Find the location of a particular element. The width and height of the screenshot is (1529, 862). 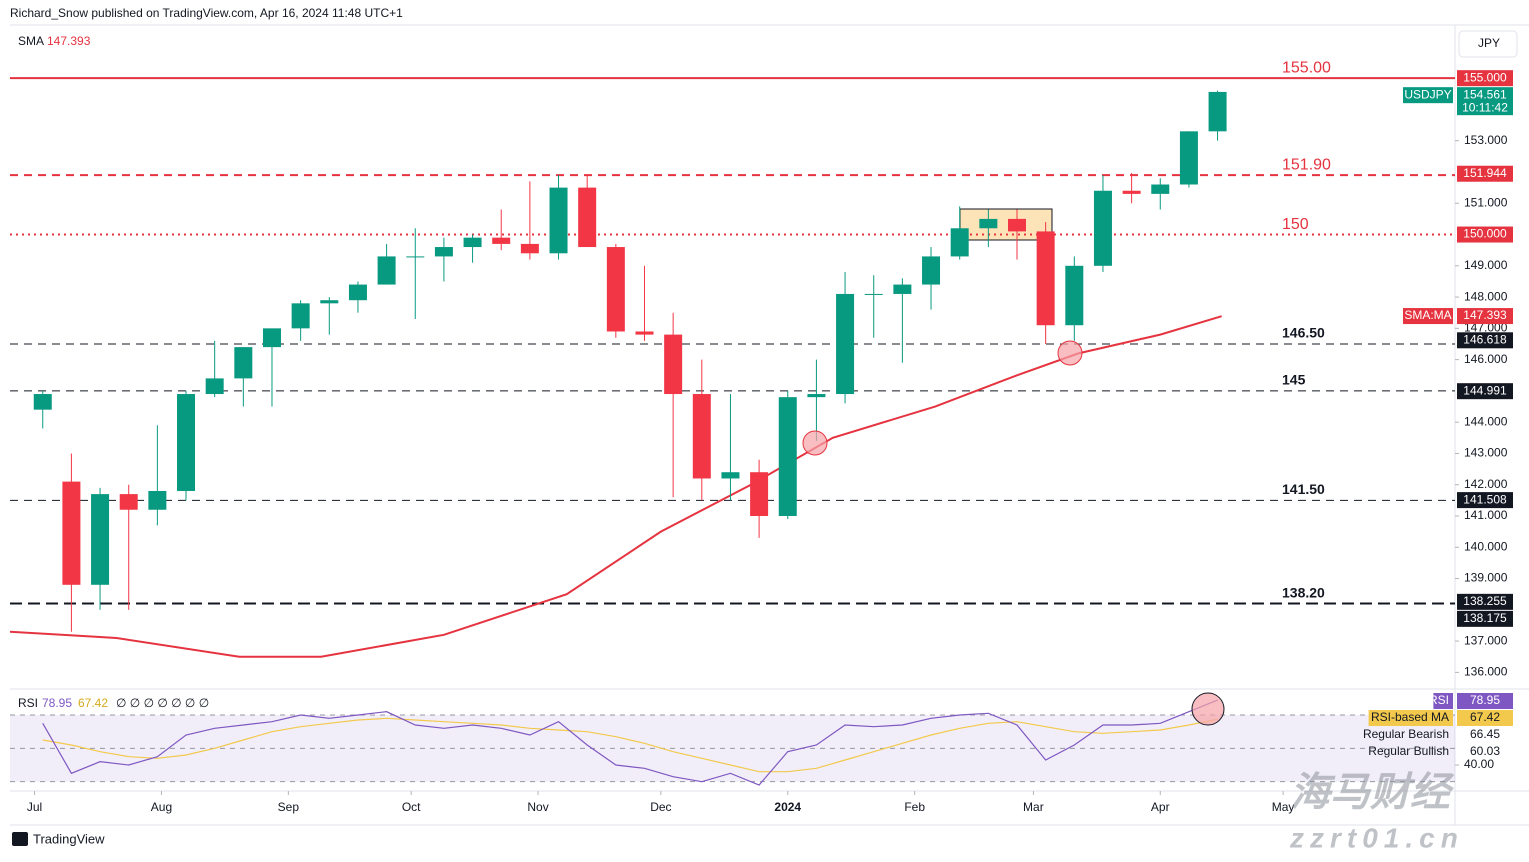

level-label: 138.20 is located at coordinates (1303, 592).